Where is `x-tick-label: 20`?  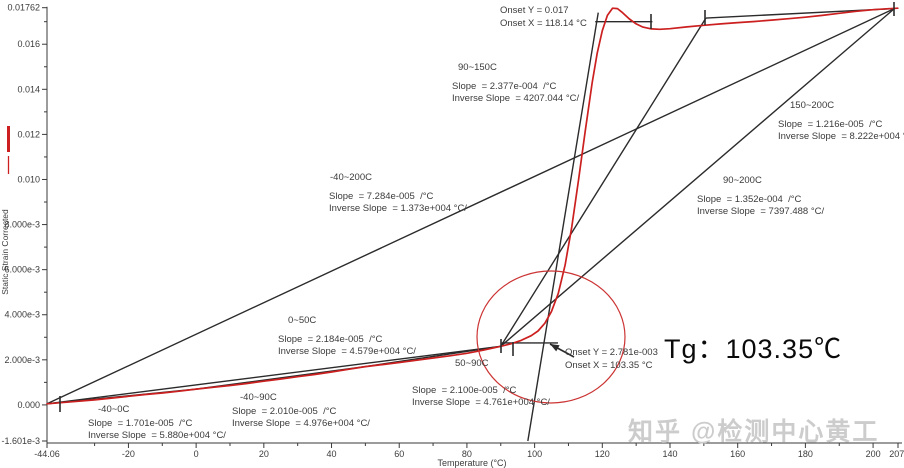
x-tick-label: 20 is located at coordinates (264, 454).